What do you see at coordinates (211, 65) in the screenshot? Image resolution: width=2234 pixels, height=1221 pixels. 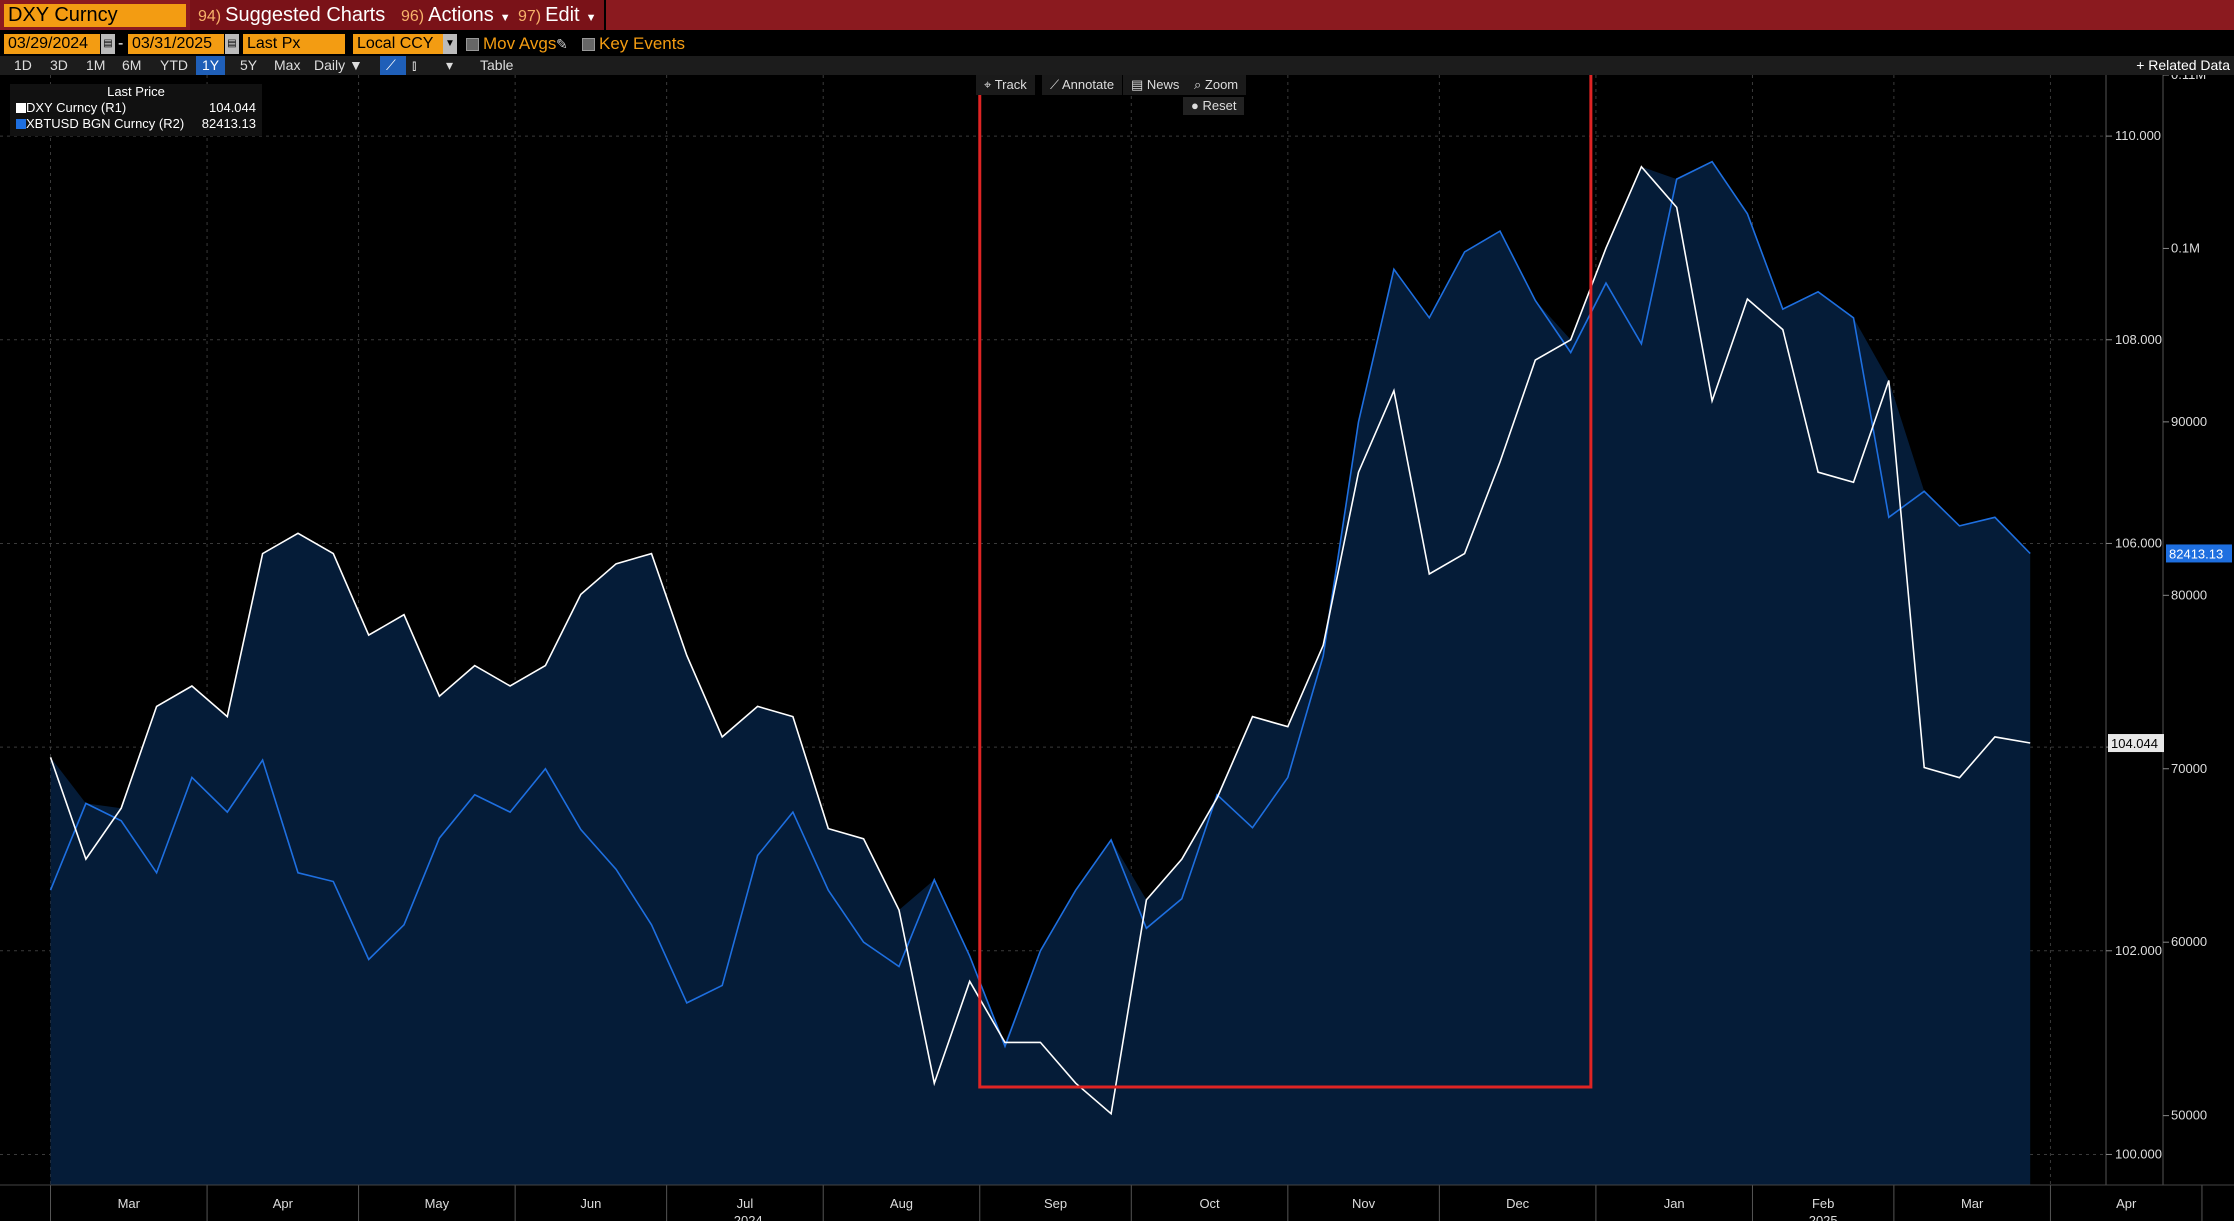 I see `period-1y: 1Y` at bounding box center [211, 65].